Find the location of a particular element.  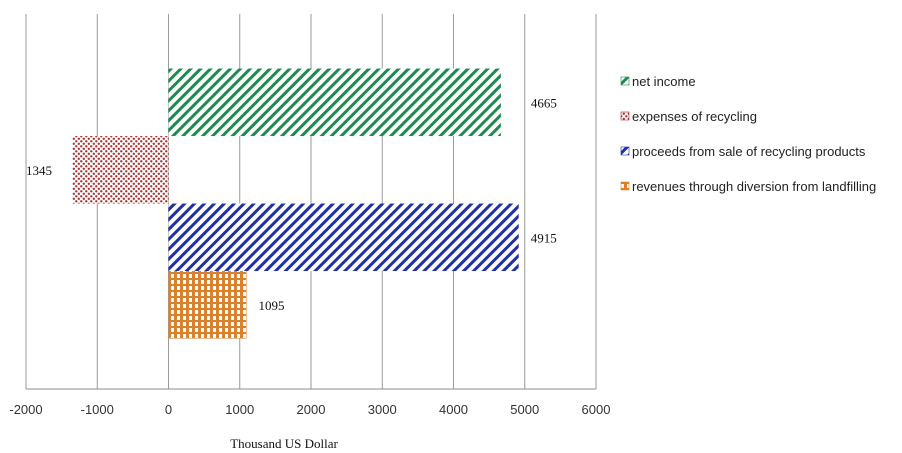

x-tick-label: 2000 is located at coordinates (311, 409).